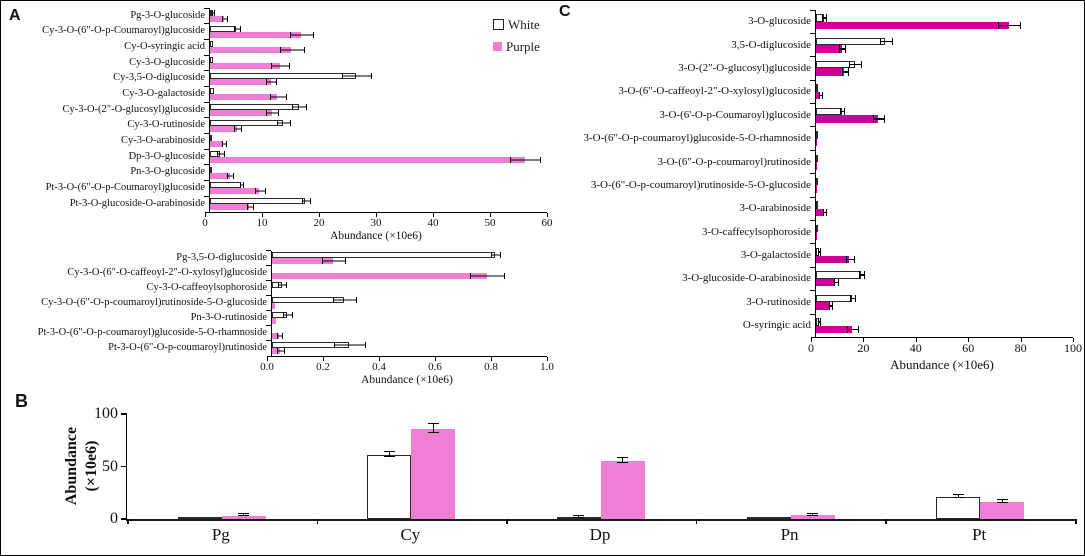 The image size is (1085, 556). What do you see at coordinates (187, 348) in the screenshot?
I see `category-label: Pt-3-O-(6"-O-p-coumaroyl)rutinoside` at bounding box center [187, 348].